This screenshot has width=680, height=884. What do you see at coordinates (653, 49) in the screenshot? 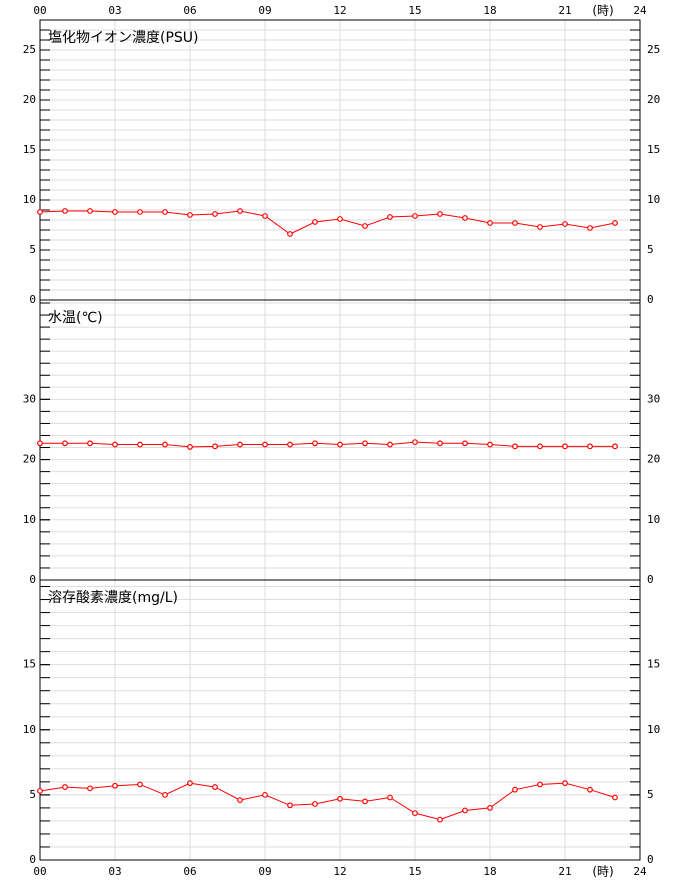
I see `y2-tick-label: 25` at bounding box center [653, 49].